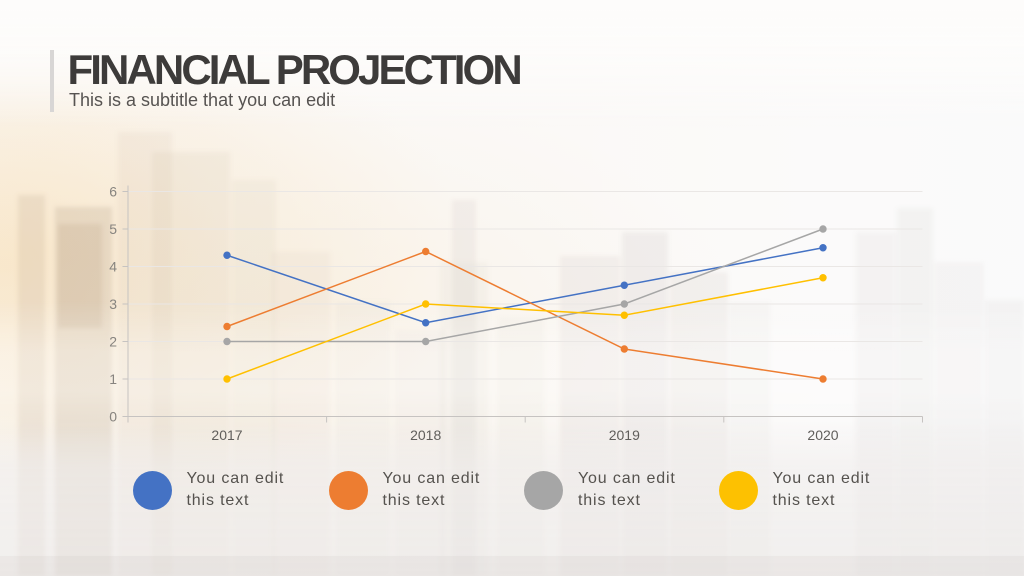 The image size is (1024, 576). What do you see at coordinates (113, 342) in the screenshot?
I see `svg-text: 2` at bounding box center [113, 342].